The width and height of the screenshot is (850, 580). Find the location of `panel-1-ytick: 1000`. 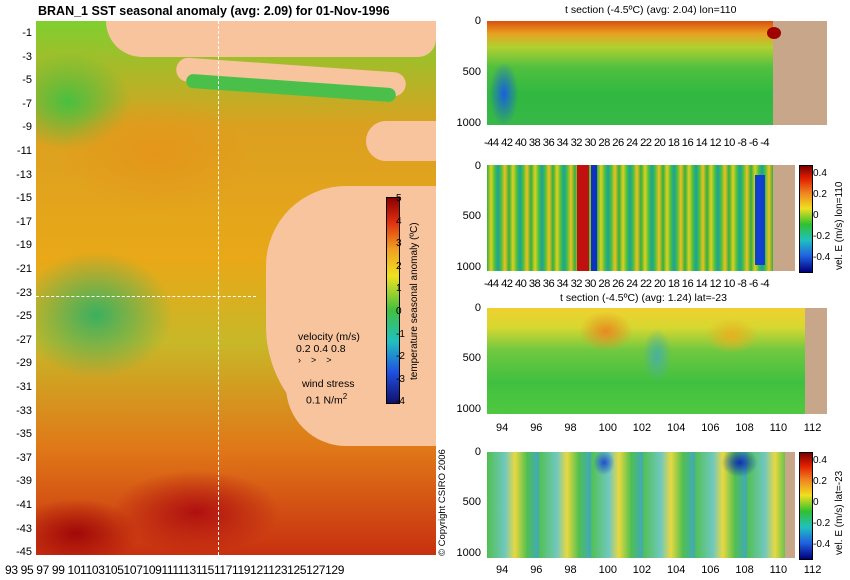

panel-1-ytick: 1000 is located at coordinates (468, 123).